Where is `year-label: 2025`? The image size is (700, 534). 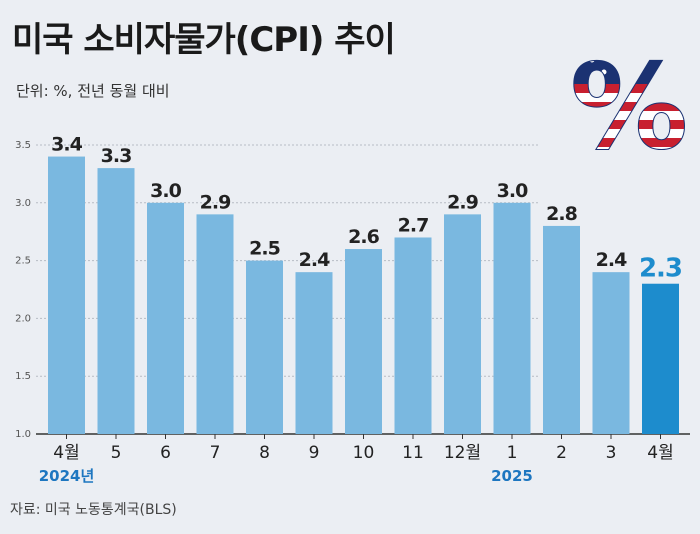 year-label: 2025 is located at coordinates (512, 476).